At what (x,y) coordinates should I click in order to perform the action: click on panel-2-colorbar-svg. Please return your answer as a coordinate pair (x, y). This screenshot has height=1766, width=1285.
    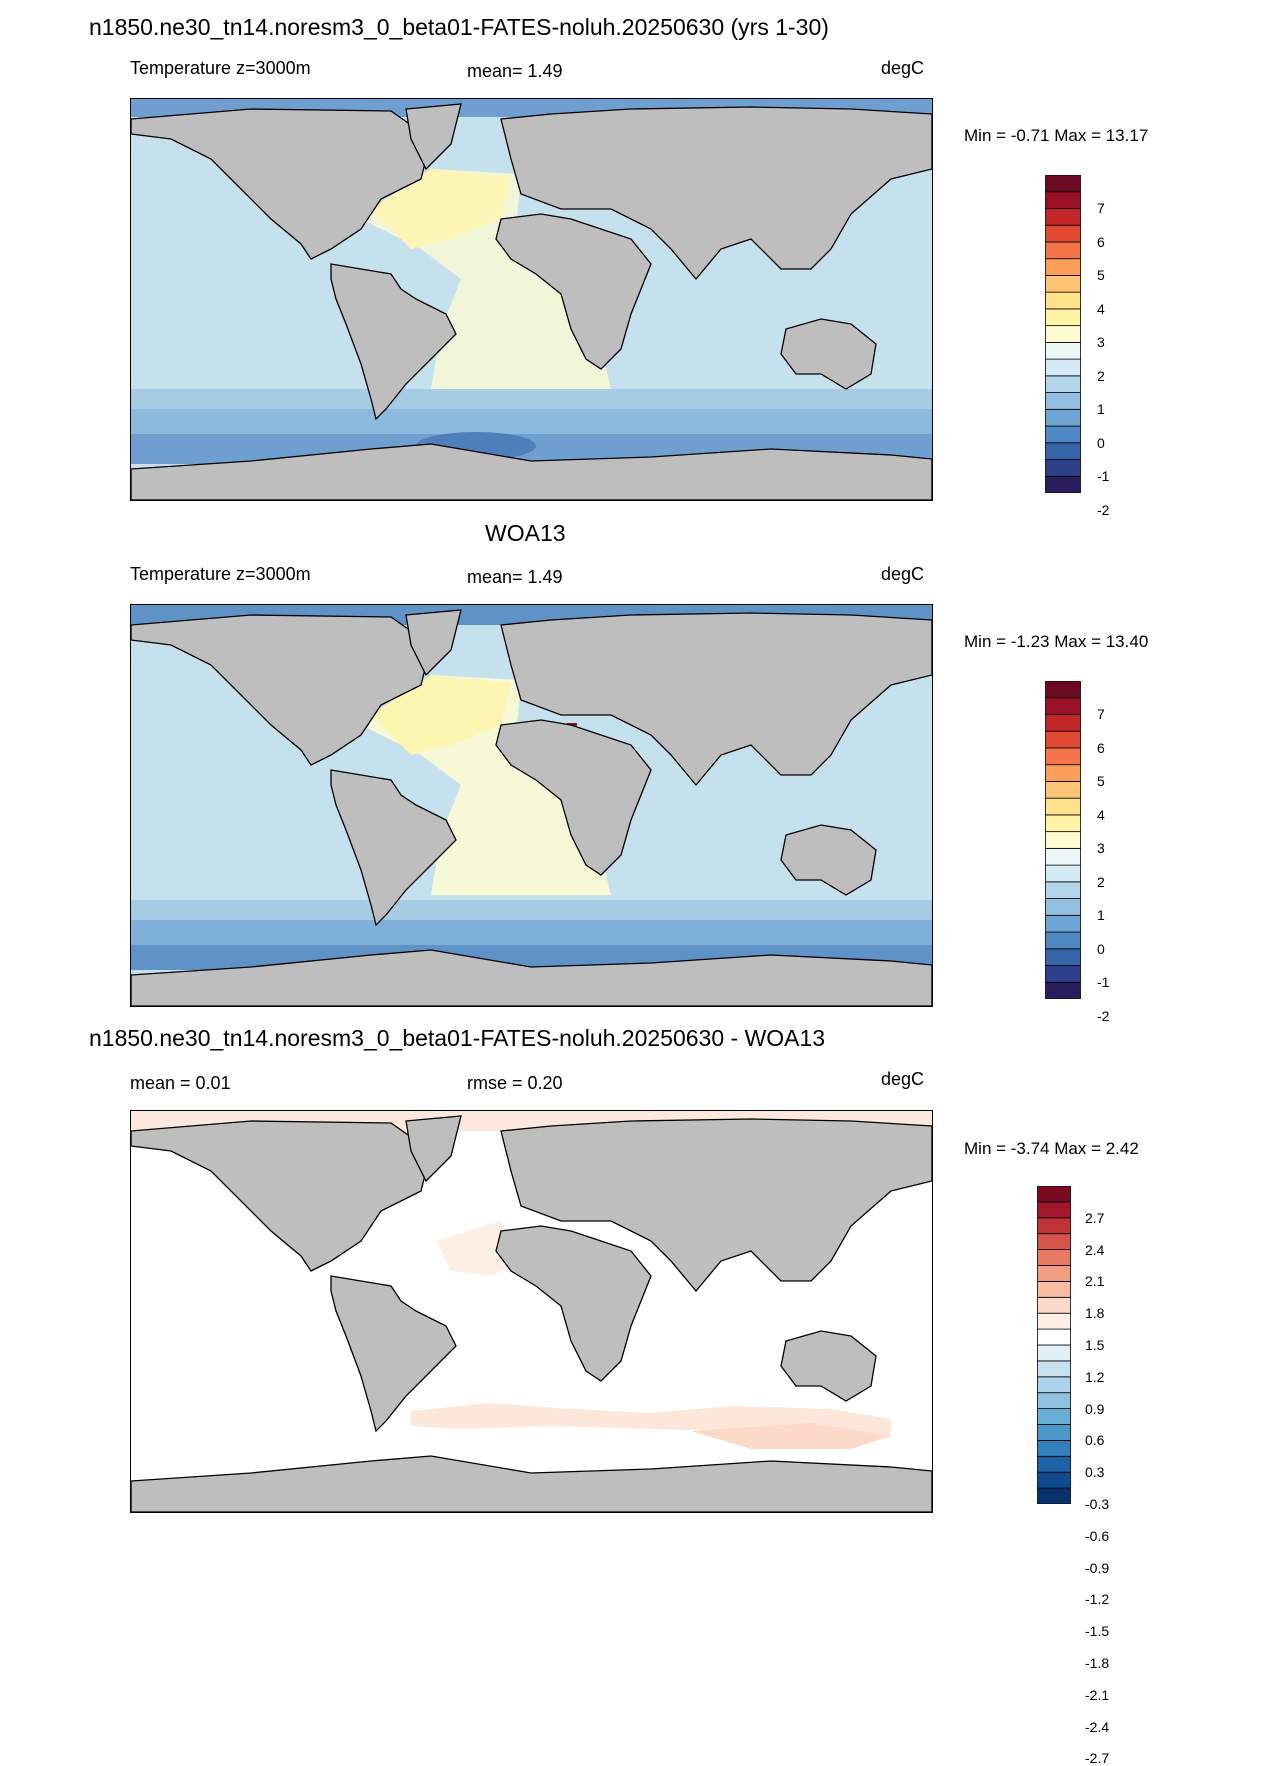
    Looking at the image, I should click on (1063, 840).